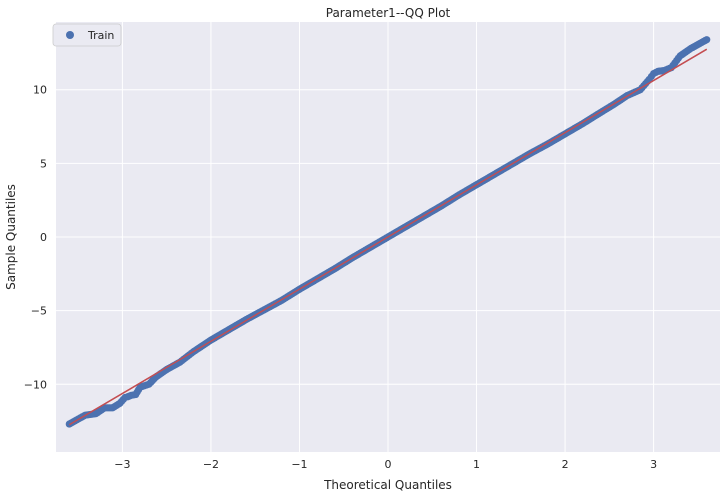 This screenshot has height=500, width=726. I want to click on x-tick-label: 1, so click(476, 464).